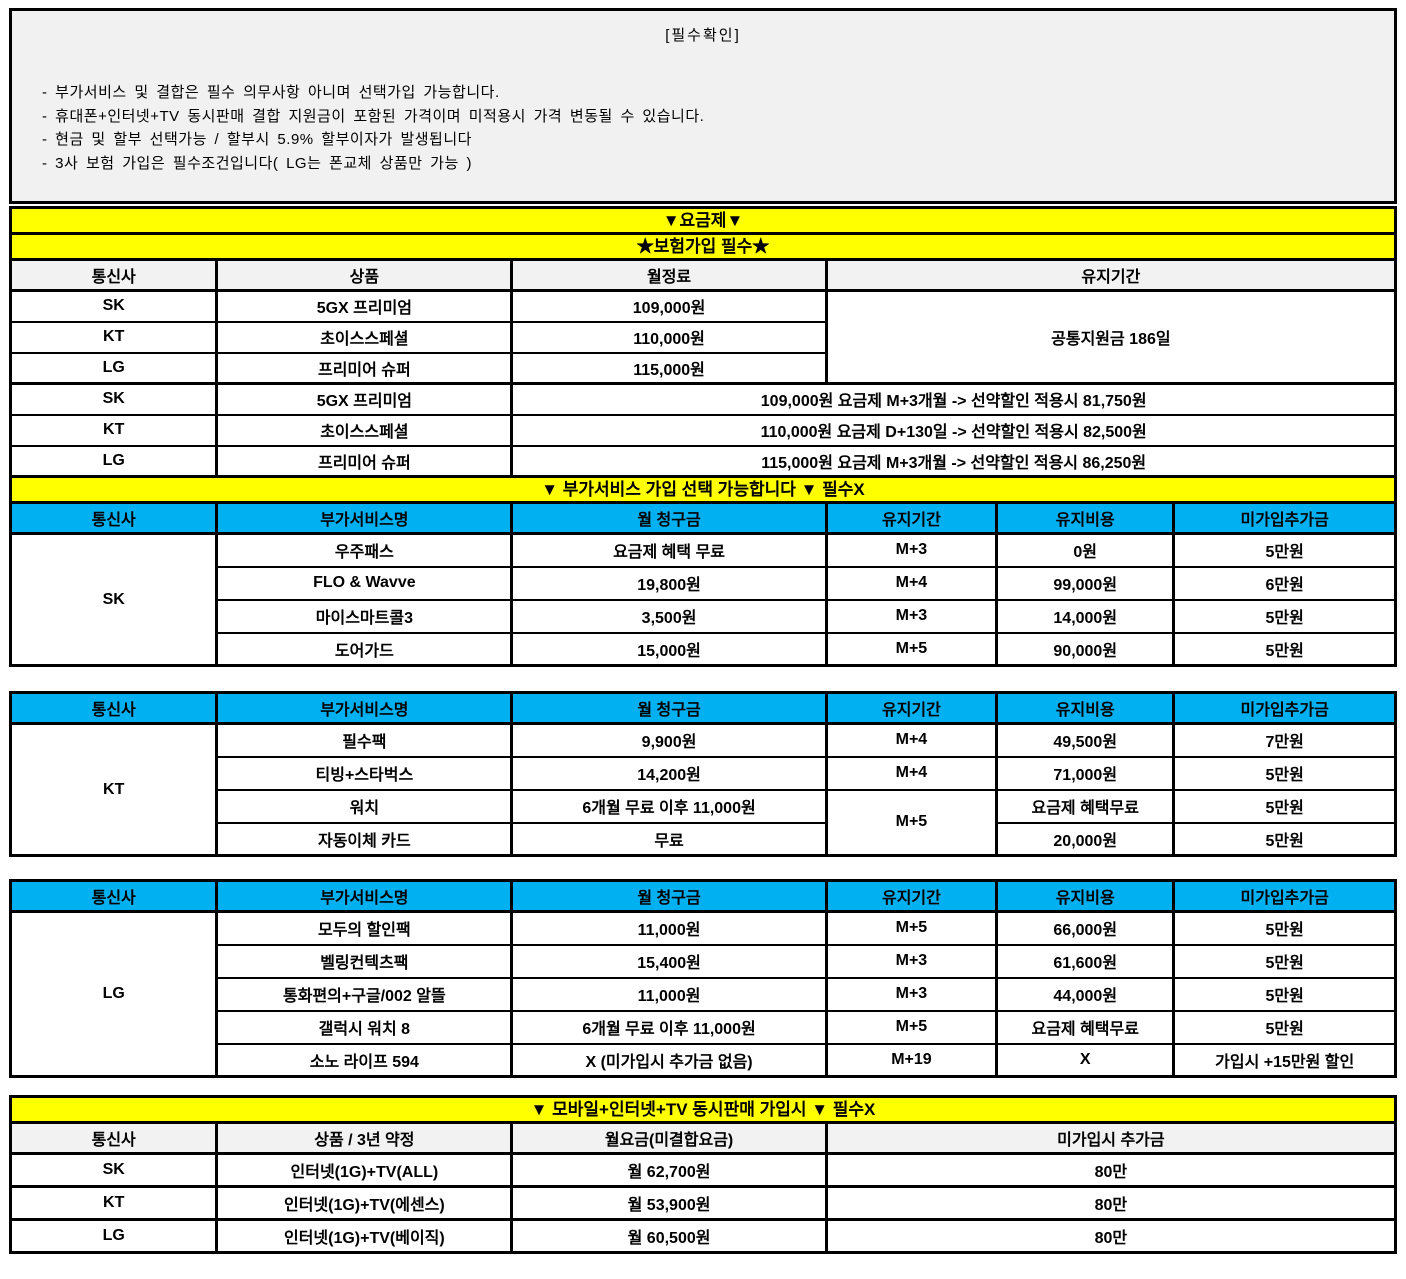 This screenshot has width=1406, height=1279. What do you see at coordinates (669, 616) in the screenshot?
I see `monthly-cell: 3,500원` at bounding box center [669, 616].